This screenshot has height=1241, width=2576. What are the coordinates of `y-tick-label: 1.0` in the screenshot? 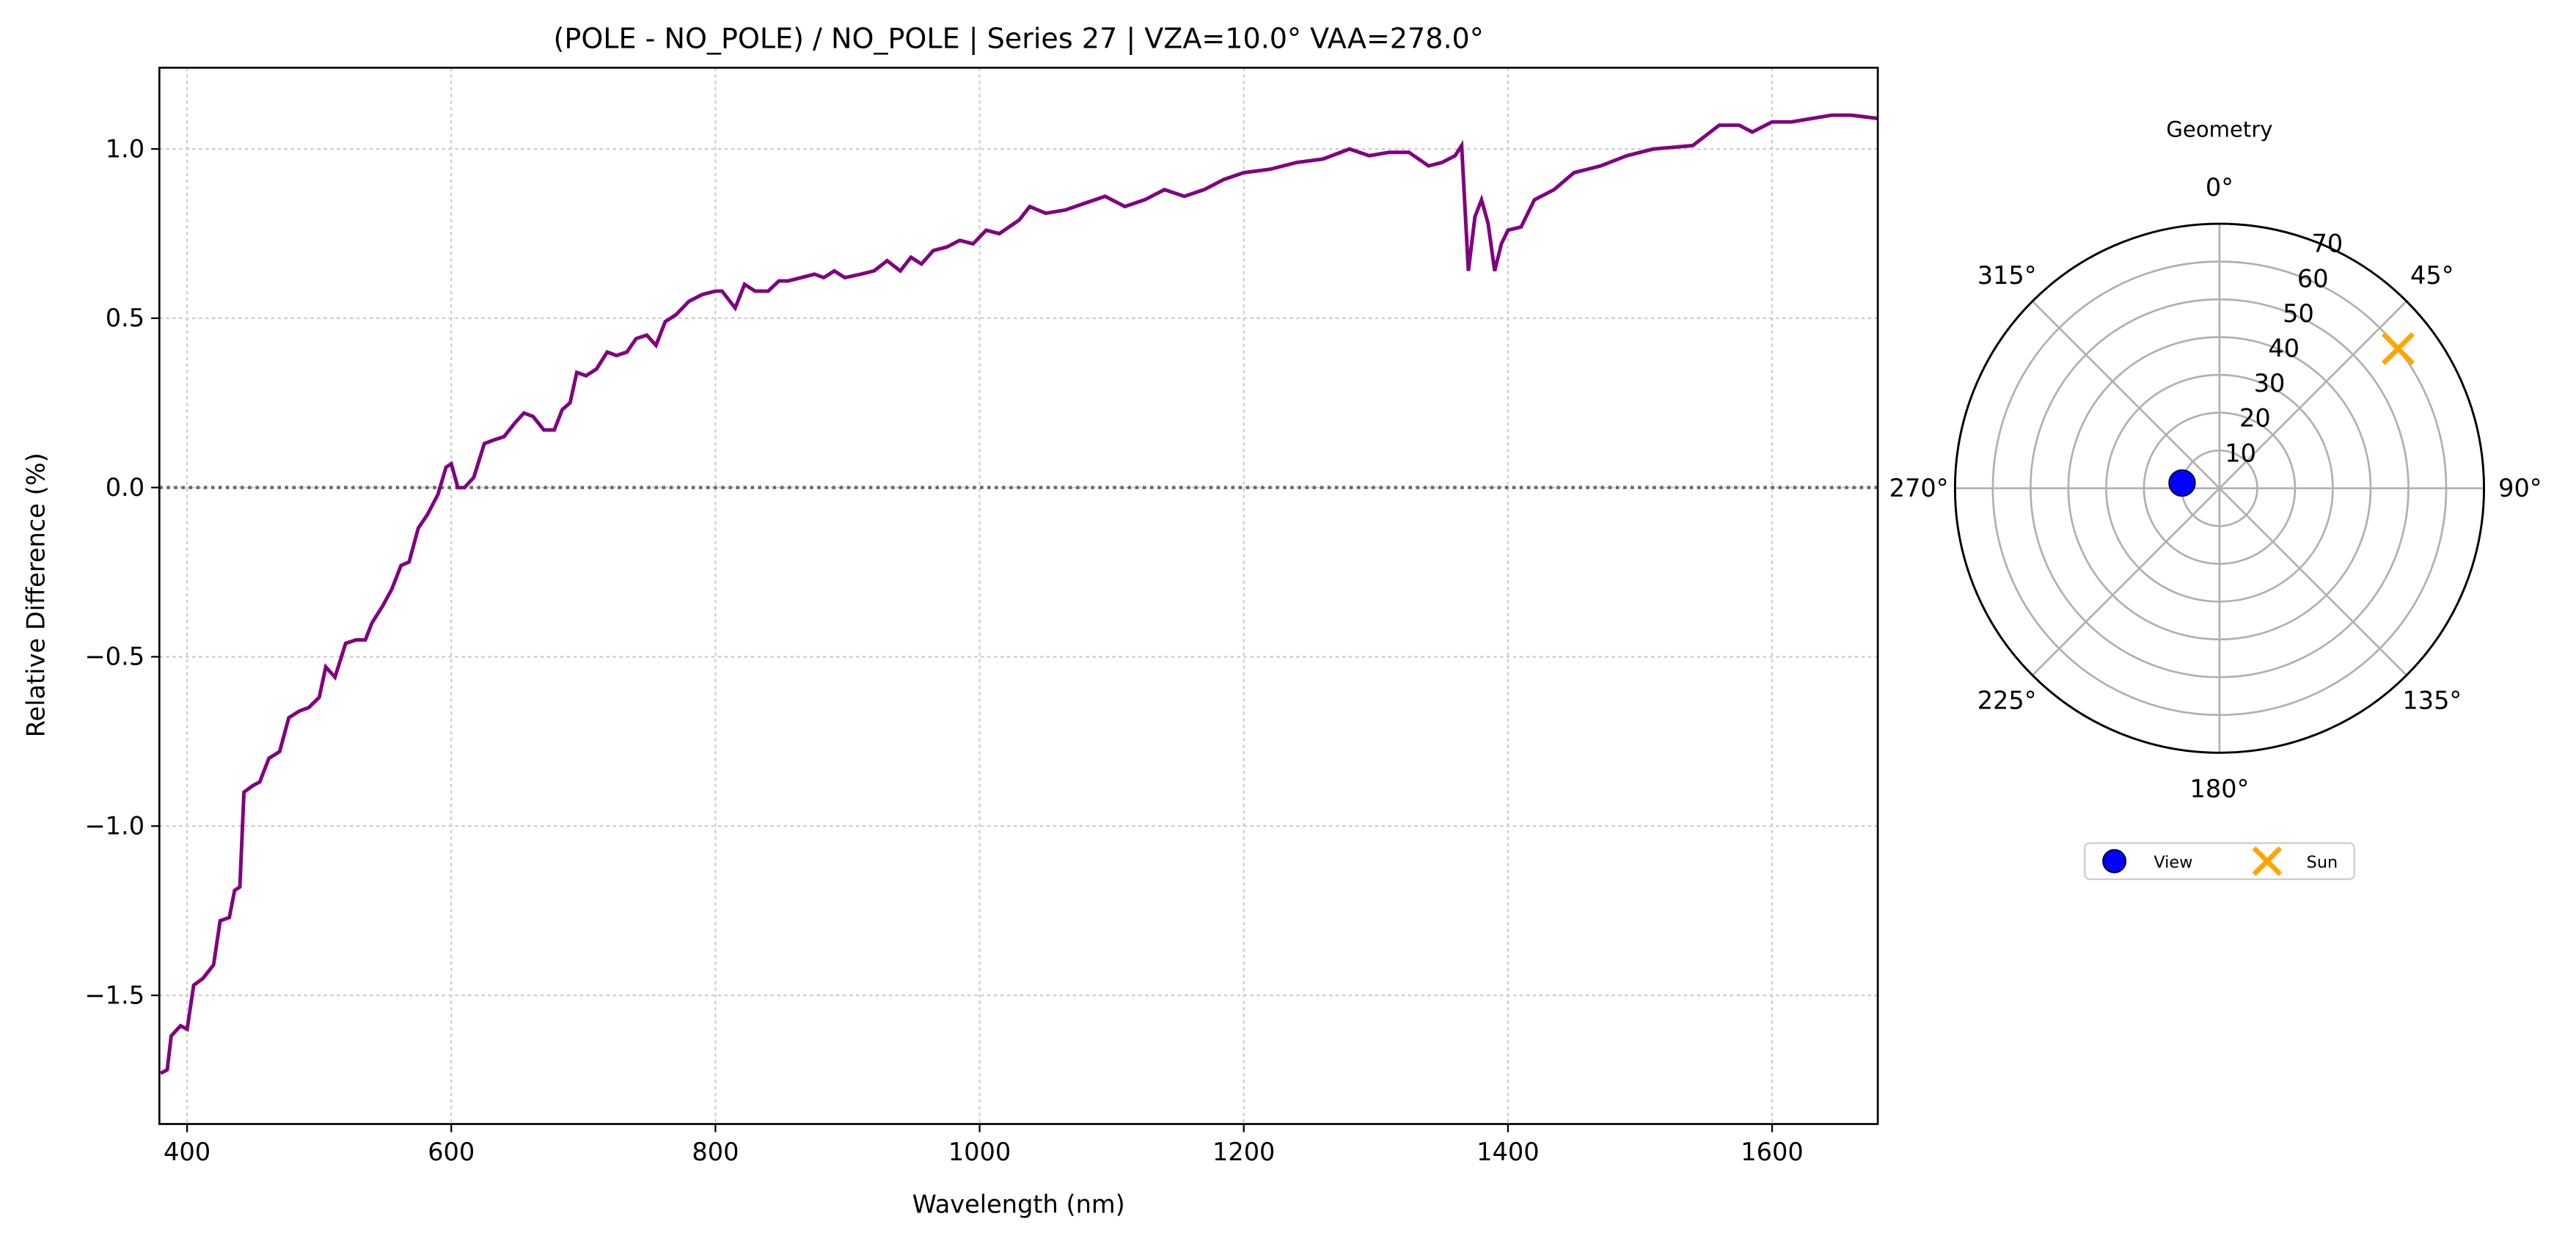 It's located at (125, 148).